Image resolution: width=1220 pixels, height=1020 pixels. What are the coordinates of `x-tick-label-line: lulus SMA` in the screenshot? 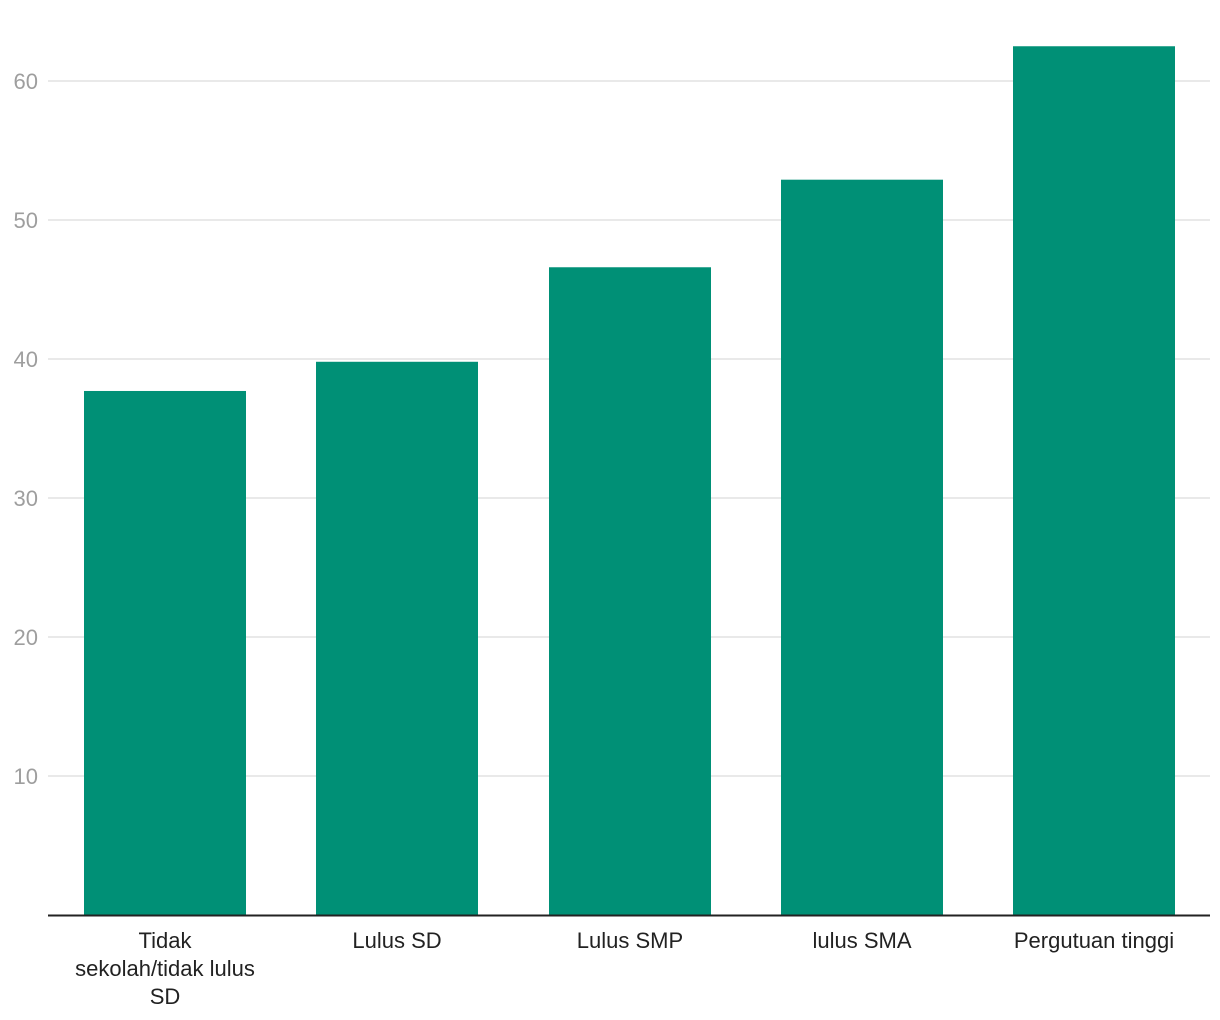 It's located at (861, 940).